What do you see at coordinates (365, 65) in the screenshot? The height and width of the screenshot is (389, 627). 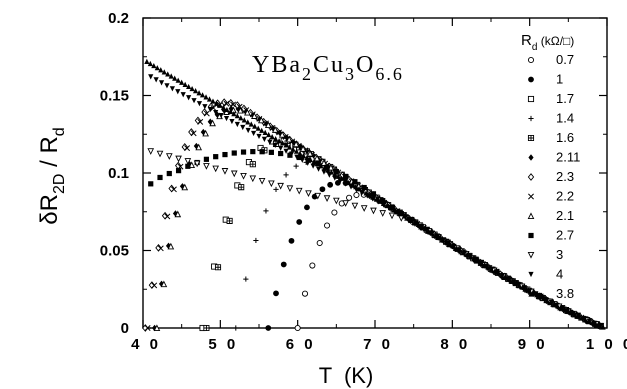 I see `formula-o: O` at bounding box center [365, 65].